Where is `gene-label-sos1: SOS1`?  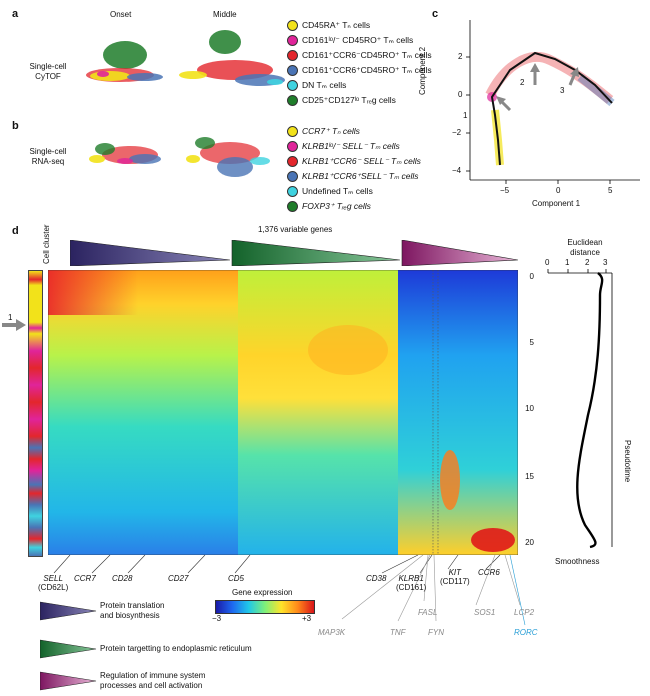 gene-label-sos1: SOS1 is located at coordinates (485, 612).